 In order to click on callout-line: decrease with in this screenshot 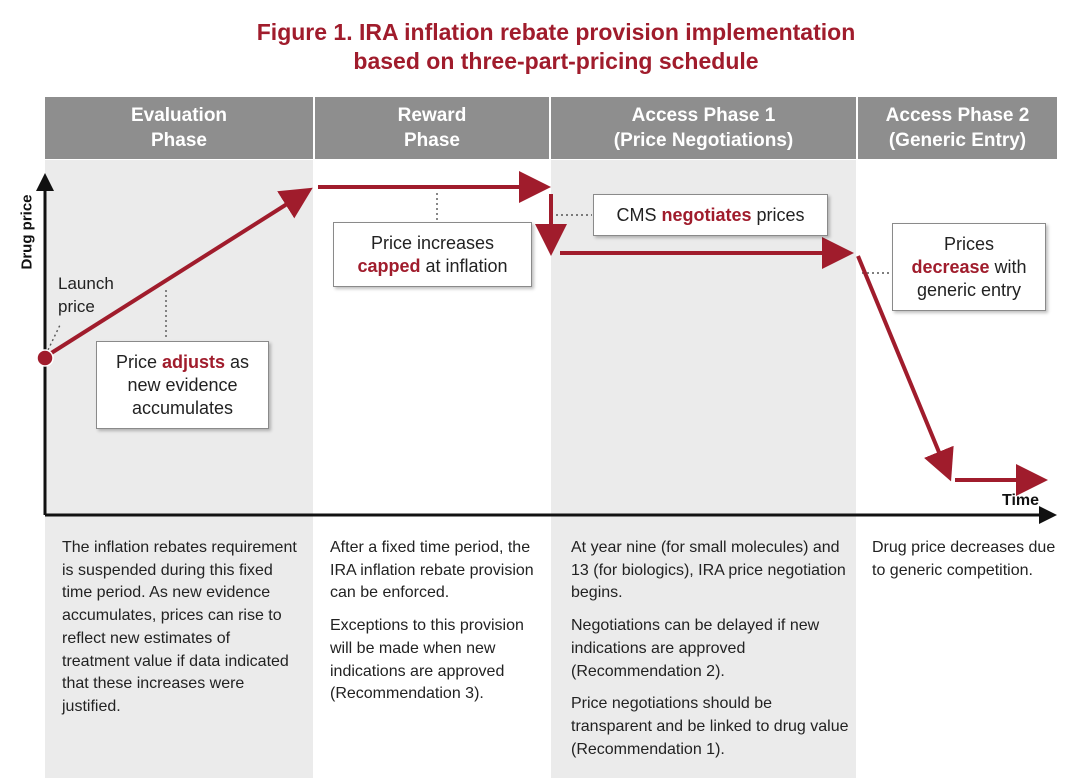, I will do `click(969, 267)`.